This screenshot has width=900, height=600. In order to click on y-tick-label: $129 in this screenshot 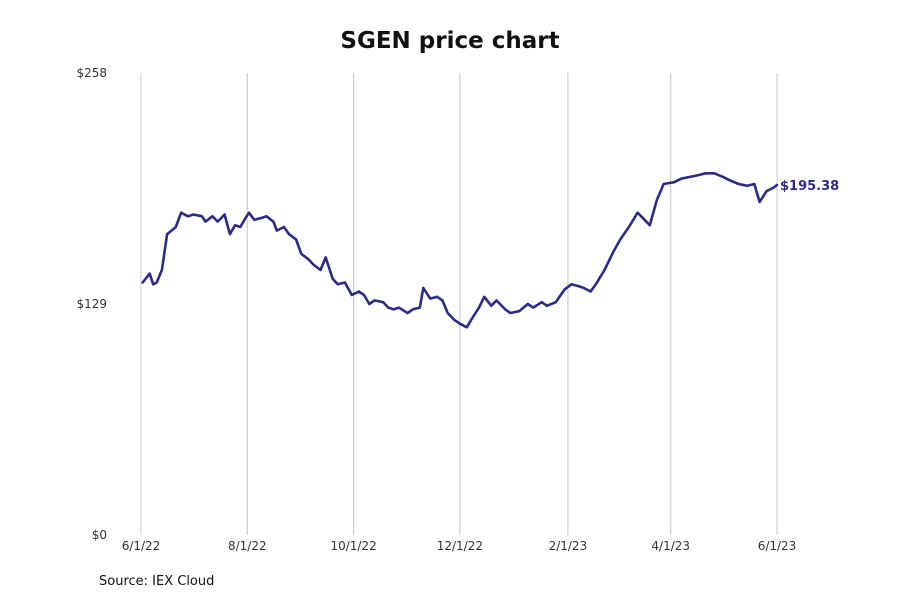, I will do `click(91, 304)`.